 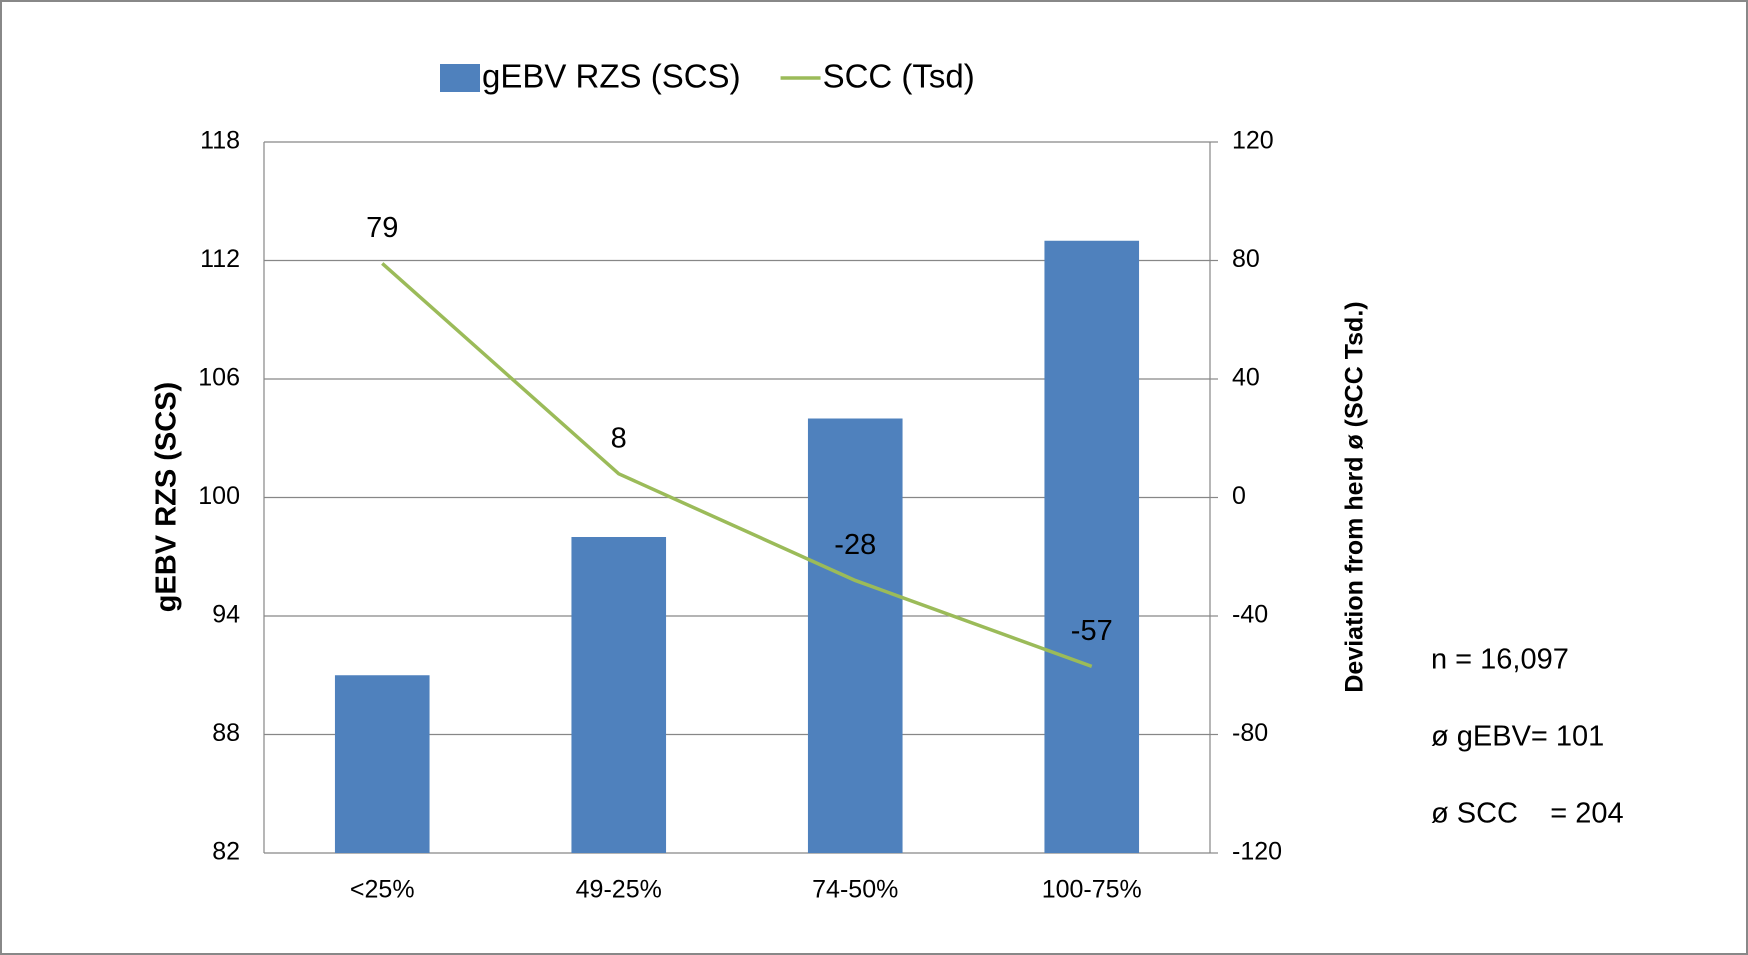 What do you see at coordinates (611, 76) in the screenshot?
I see `legend-label: gEBV RZS (SCS)` at bounding box center [611, 76].